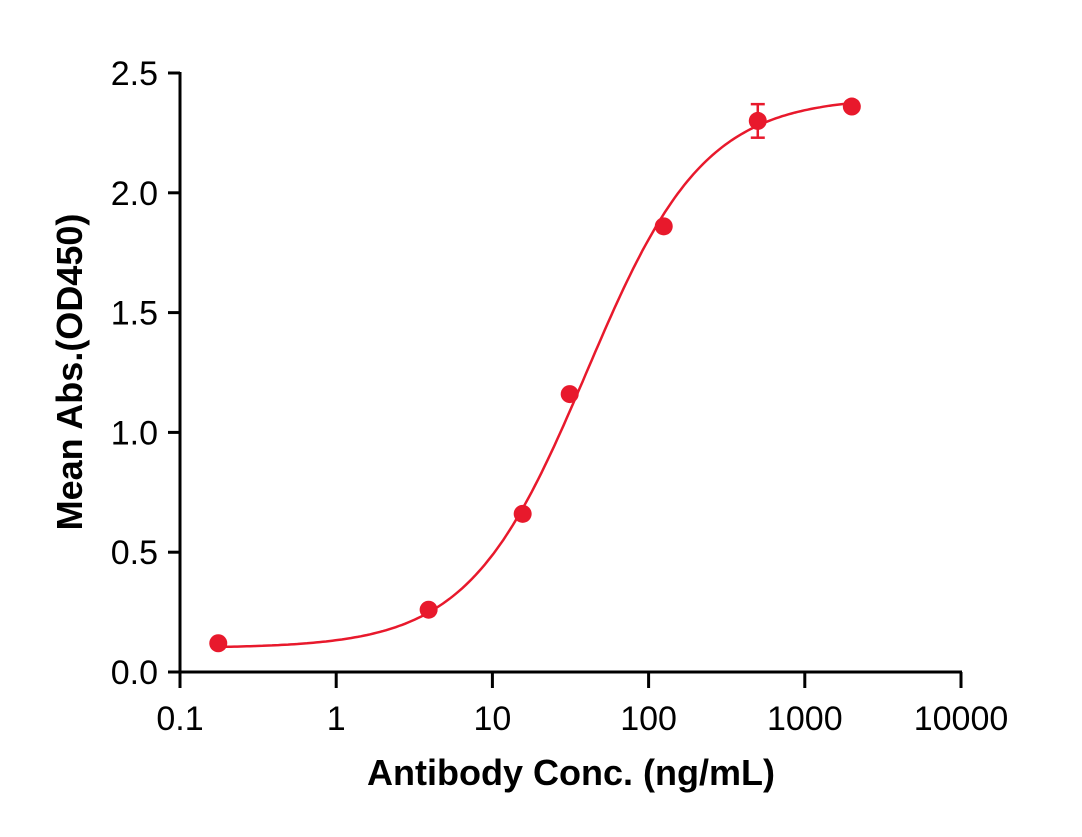 Image resolution: width=1082 pixels, height=837 pixels. What do you see at coordinates (336, 719) in the screenshot?
I see `x-tick-label: 1` at bounding box center [336, 719].